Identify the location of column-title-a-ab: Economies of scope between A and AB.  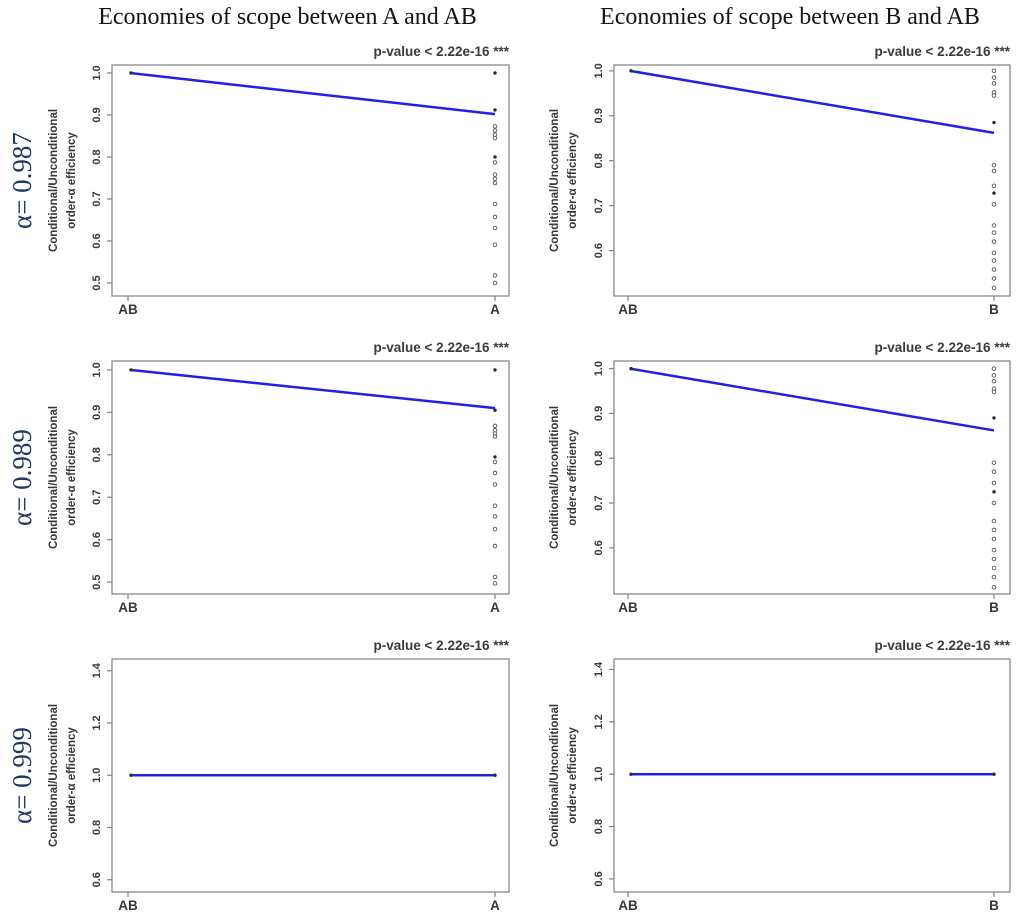
(287, 17).